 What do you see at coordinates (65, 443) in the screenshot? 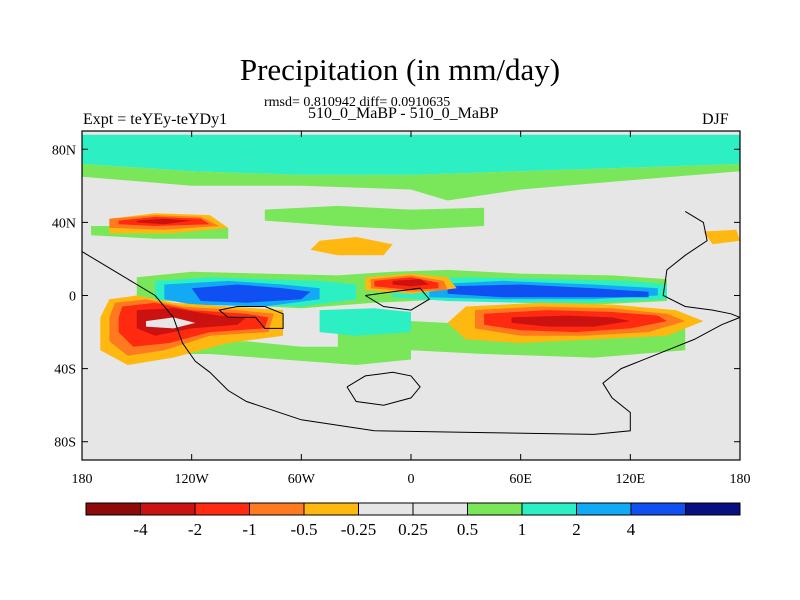
I see `y-tick-label-4: 80S` at bounding box center [65, 443].